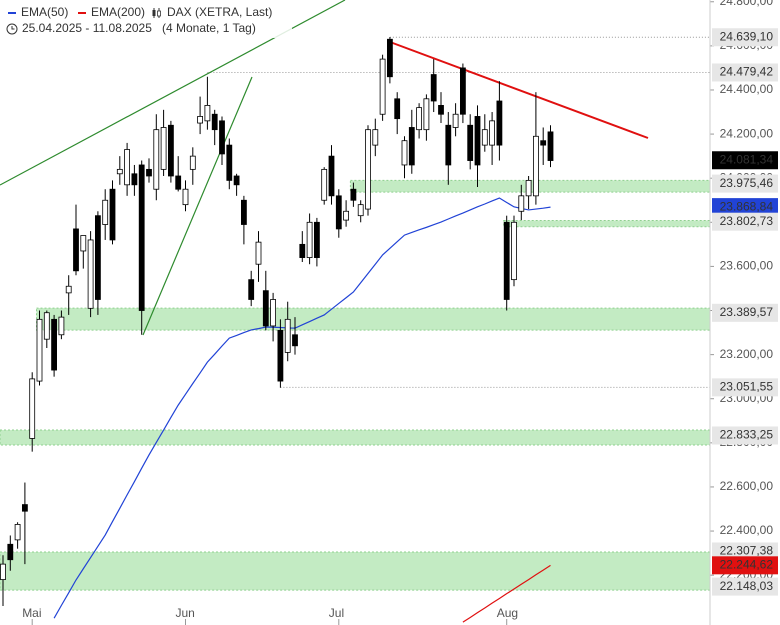 Image resolution: width=780 pixels, height=625 pixels. I want to click on x-tick-label: Mai, so click(31, 613).